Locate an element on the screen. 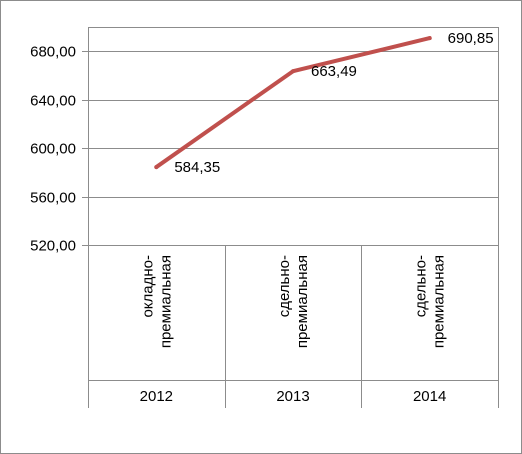 This screenshot has height=454, width=522. data-label-0: 584,35 is located at coordinates (197, 167).